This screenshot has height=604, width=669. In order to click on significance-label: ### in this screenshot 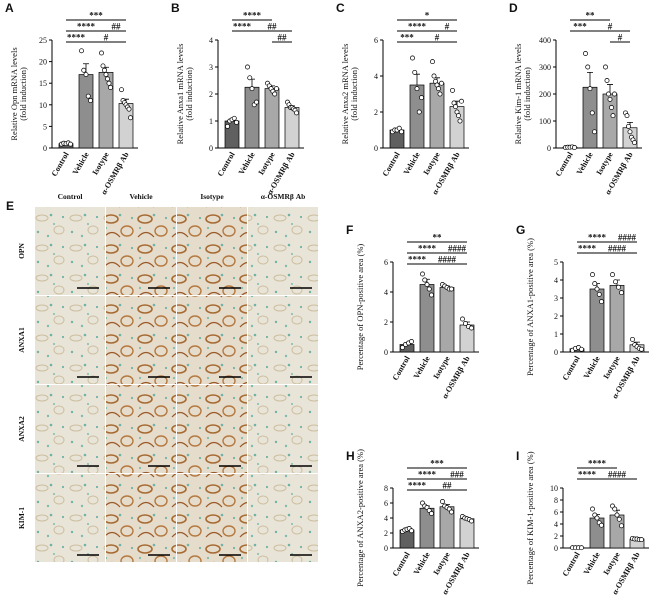, I will do `click(457, 475)`.